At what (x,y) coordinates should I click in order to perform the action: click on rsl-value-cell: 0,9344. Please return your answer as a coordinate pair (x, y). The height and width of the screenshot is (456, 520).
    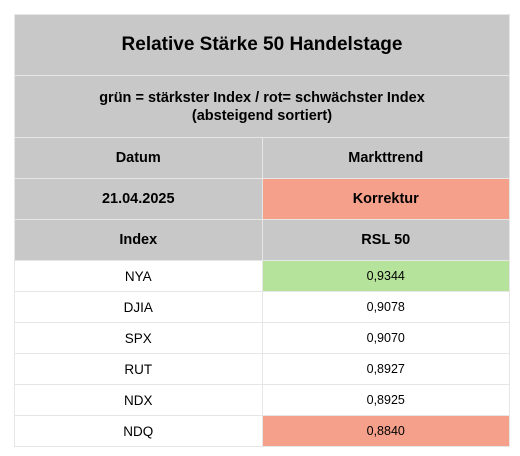
    Looking at the image, I should click on (385, 276).